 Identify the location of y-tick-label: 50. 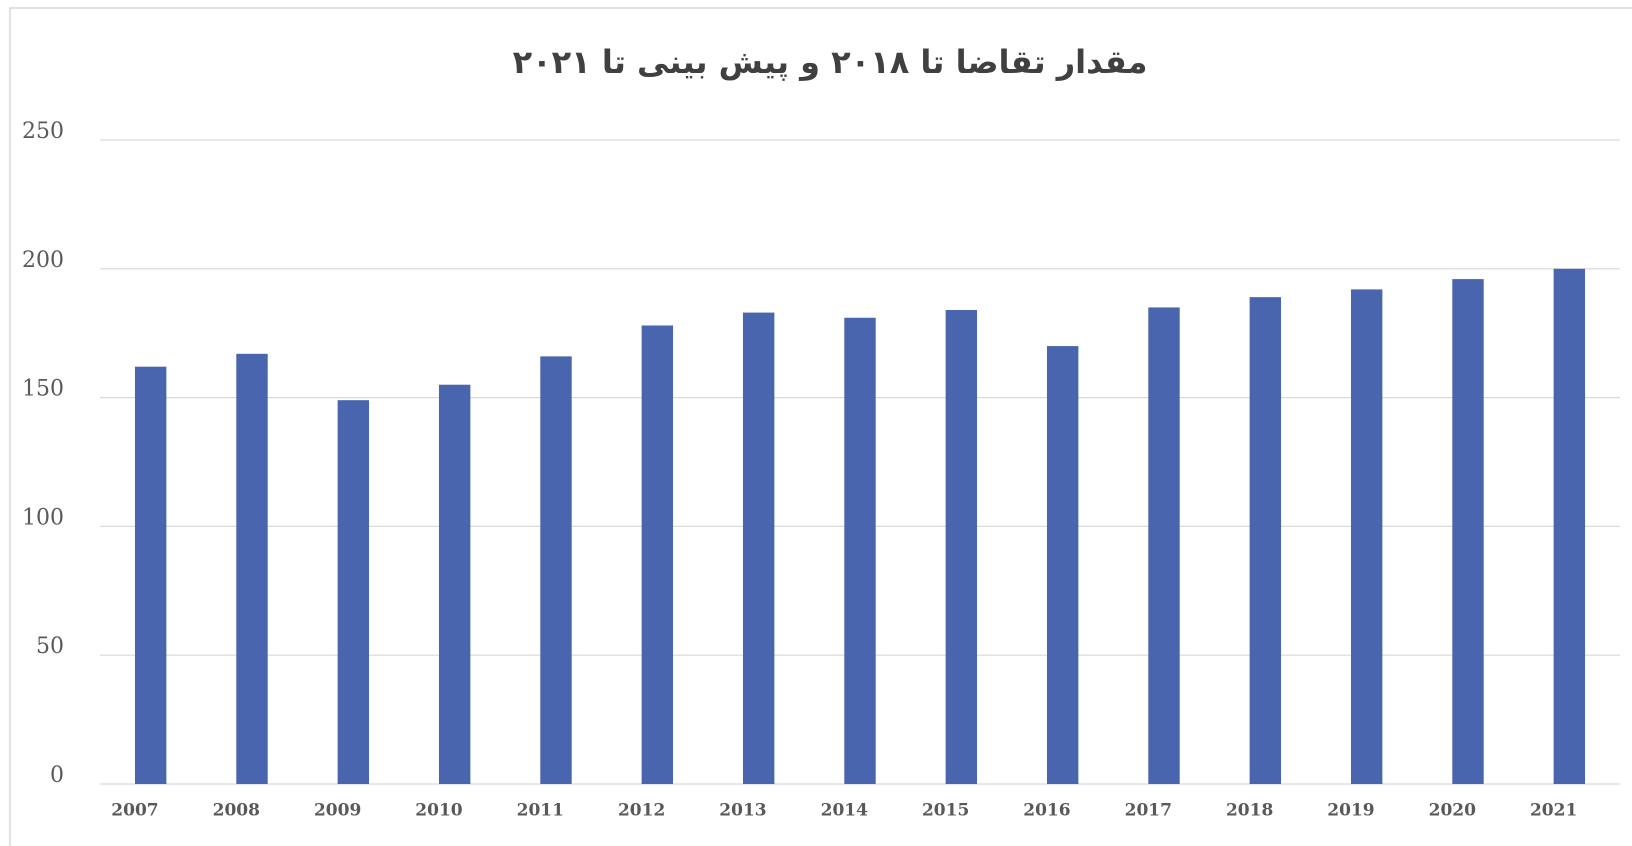
(50, 646).